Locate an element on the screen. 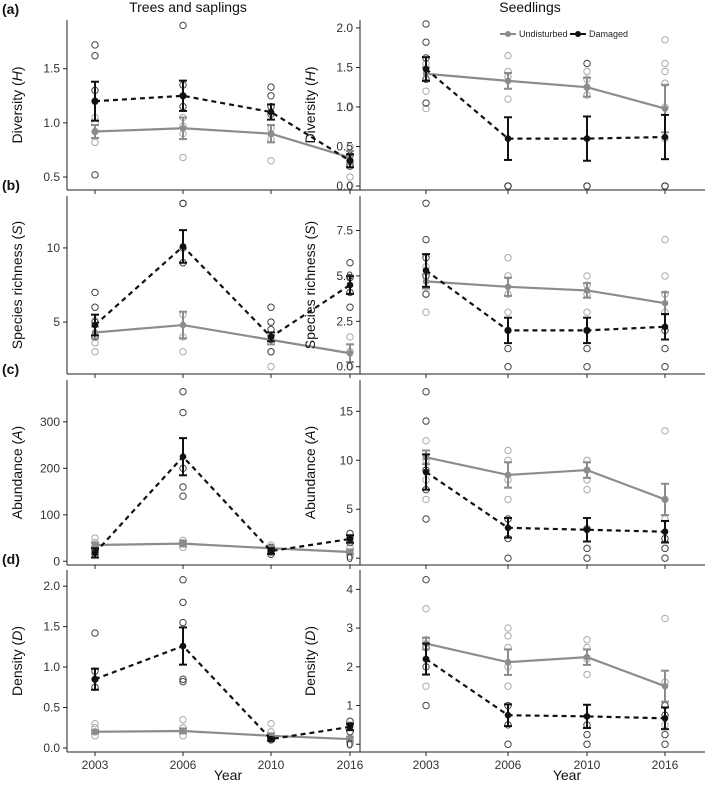 This screenshot has height=791, width=709. seedlings-richness-y-tick-label: 7.5 is located at coordinates (344, 231).